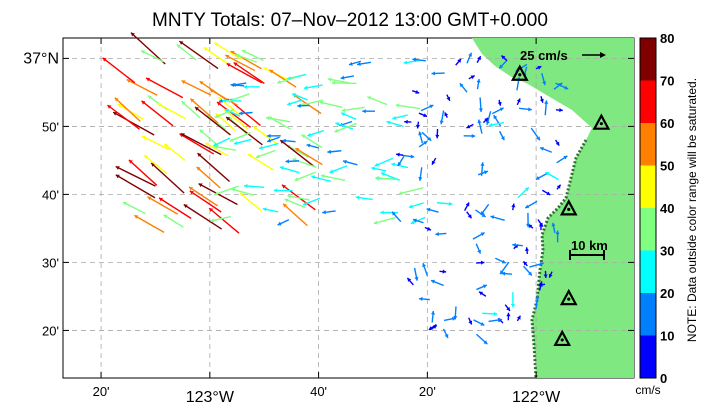 This screenshot has height=411, width=702. I want to click on map-title: MNTY Totals: 07–Nov–2012 13:00 GMT+0.000, so click(350, 20).